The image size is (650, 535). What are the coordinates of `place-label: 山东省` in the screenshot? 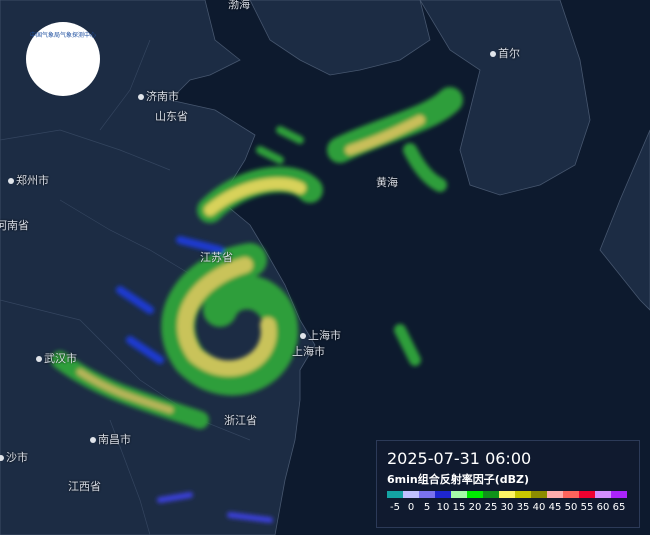 It's located at (171, 116).